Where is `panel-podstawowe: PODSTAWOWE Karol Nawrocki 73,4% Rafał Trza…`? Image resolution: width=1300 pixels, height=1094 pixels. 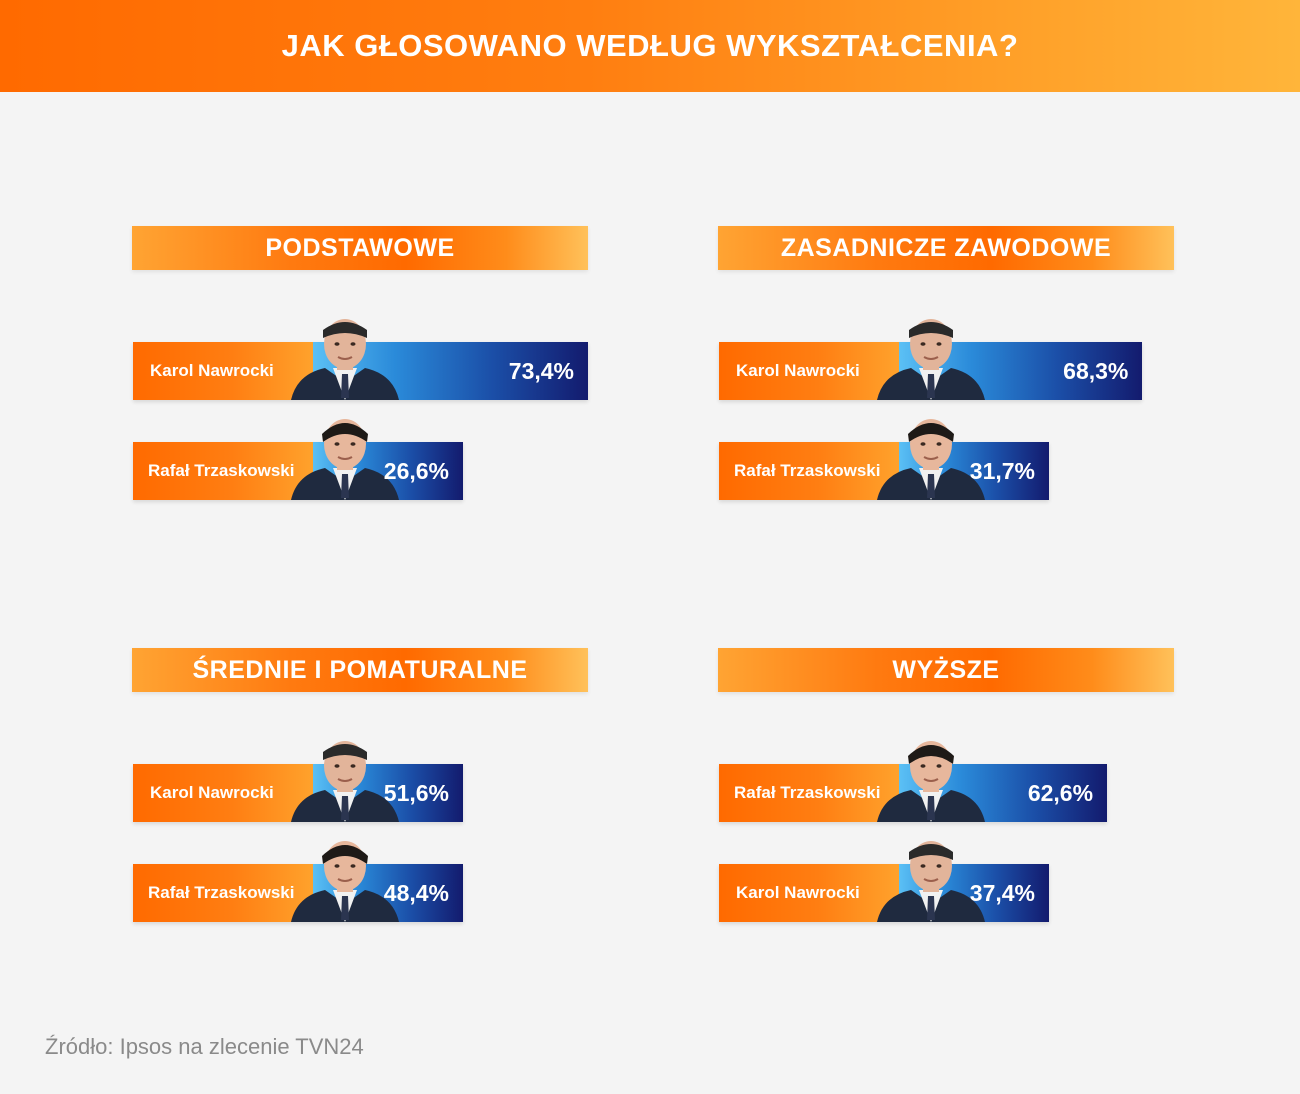
panel-podstawowe: PODSTAWOWE Karol Nawrocki 73,4% Rafał Trza… is located at coordinates (362, 376).